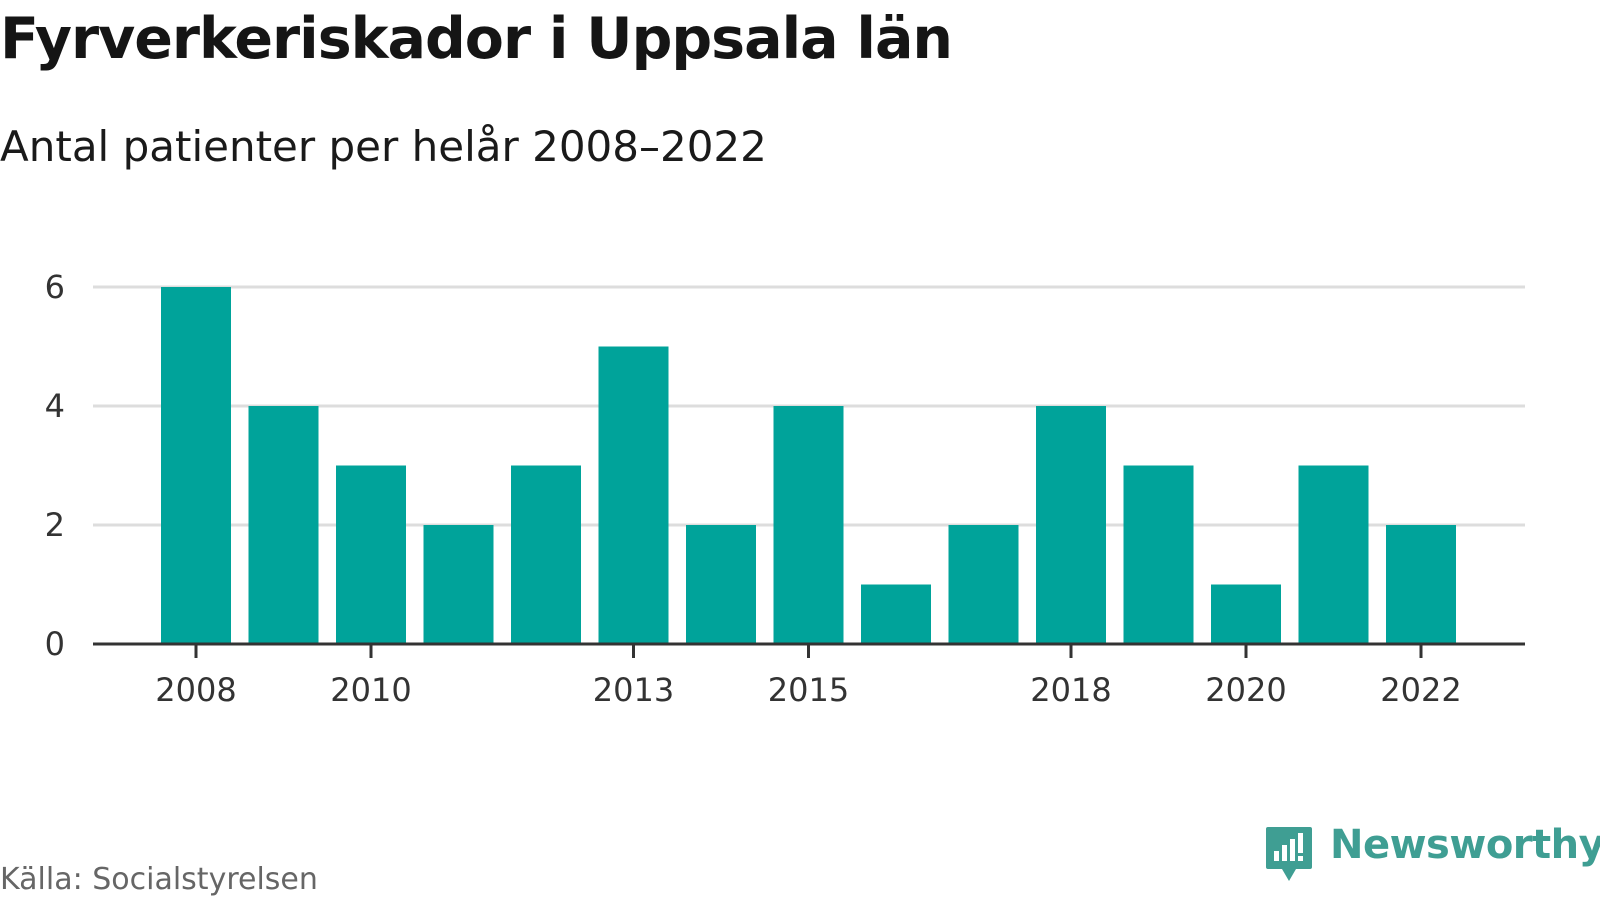  What do you see at coordinates (1289, 854) in the screenshot?
I see `newsworthy-logo-icon` at bounding box center [1289, 854].